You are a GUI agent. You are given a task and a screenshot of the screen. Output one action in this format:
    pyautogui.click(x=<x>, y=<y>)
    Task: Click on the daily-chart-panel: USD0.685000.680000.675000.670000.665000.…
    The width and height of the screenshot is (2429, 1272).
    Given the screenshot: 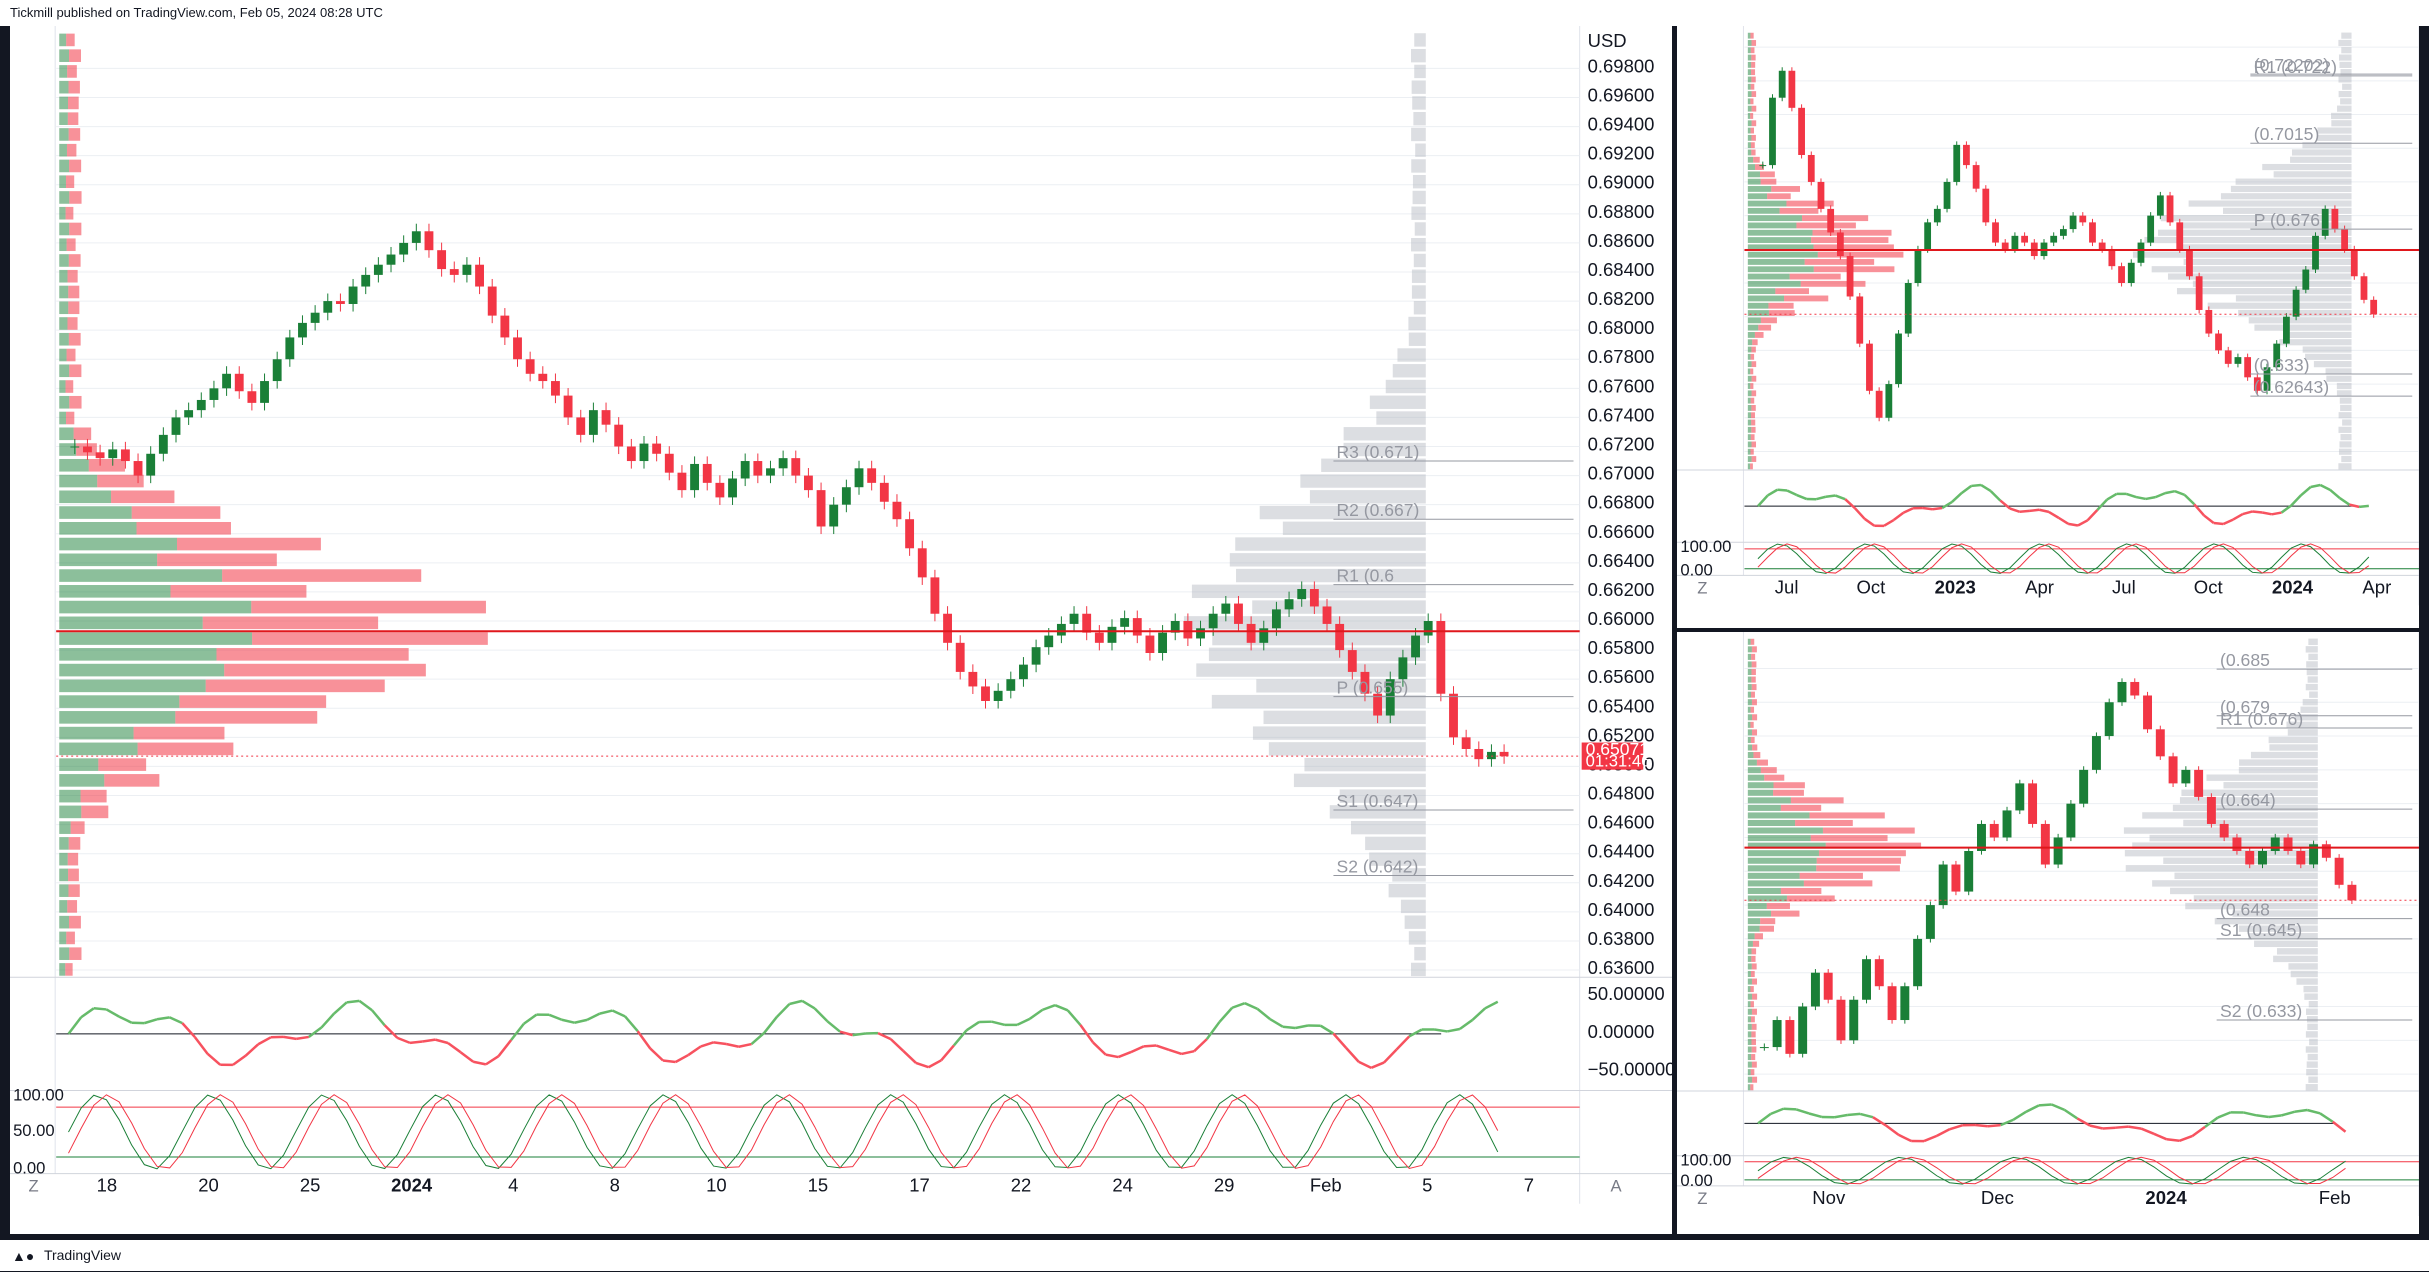 What is the action you would take?
    pyautogui.click(x=2048, y=933)
    